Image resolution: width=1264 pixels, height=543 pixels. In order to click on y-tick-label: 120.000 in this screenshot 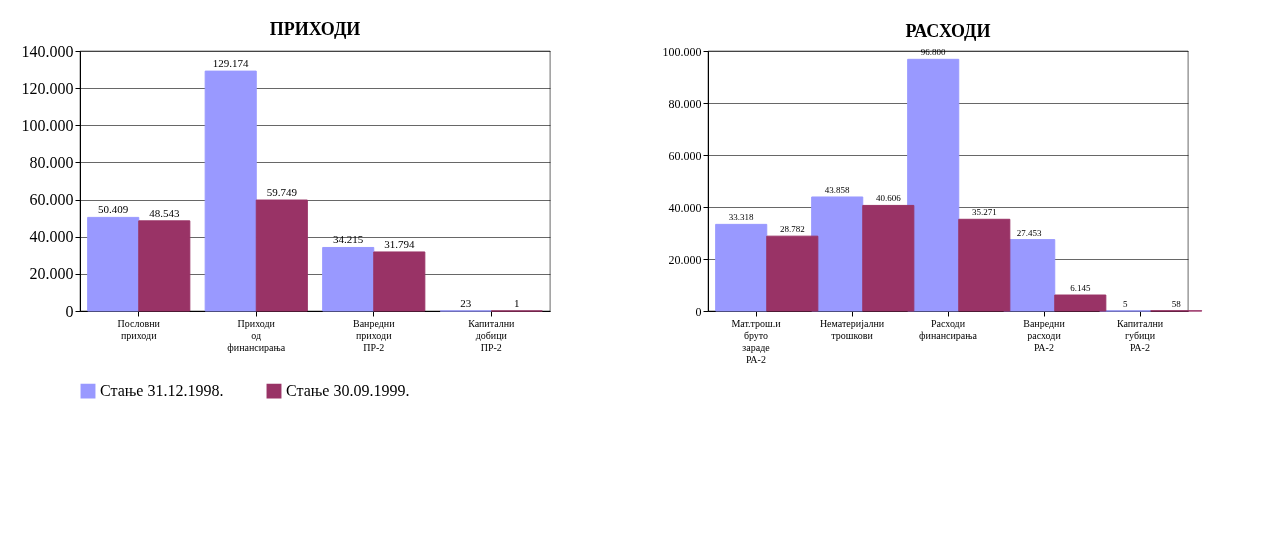, I will do `click(47, 88)`.